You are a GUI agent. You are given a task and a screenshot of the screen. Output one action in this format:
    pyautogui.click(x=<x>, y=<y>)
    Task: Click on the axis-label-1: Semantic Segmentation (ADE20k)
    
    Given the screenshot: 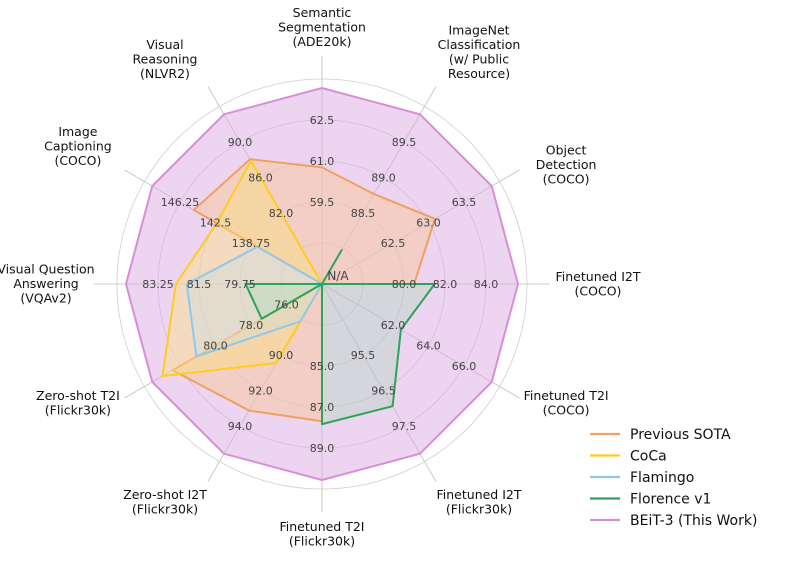 What is the action you would take?
    pyautogui.click(x=322, y=27)
    